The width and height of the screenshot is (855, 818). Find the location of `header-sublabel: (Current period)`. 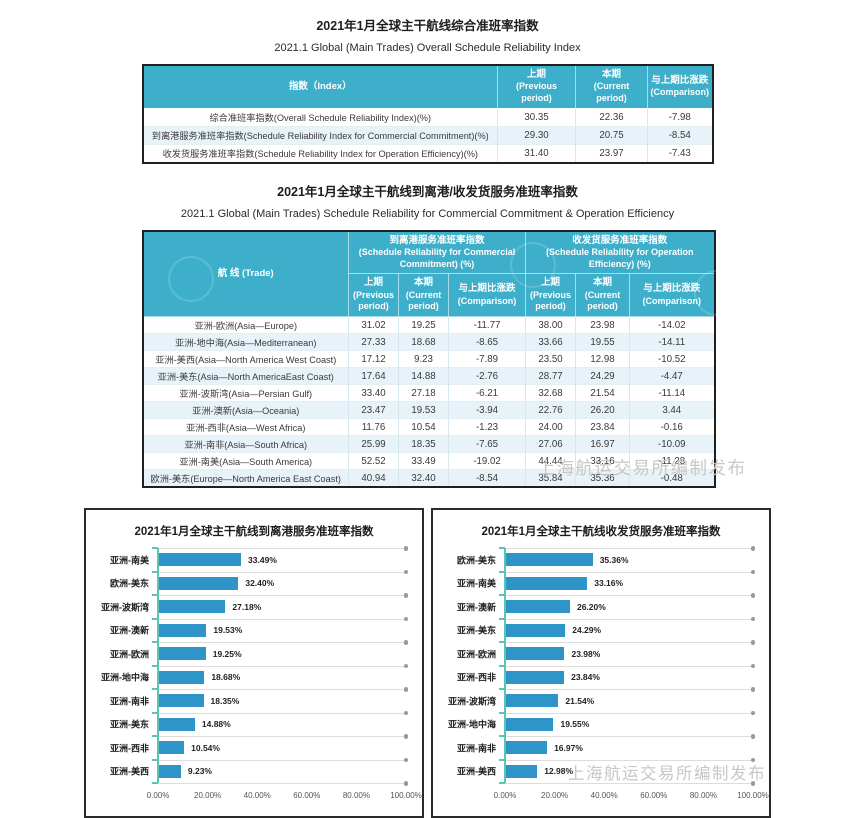

header-sublabel: (Current period) is located at coordinates (423, 300).